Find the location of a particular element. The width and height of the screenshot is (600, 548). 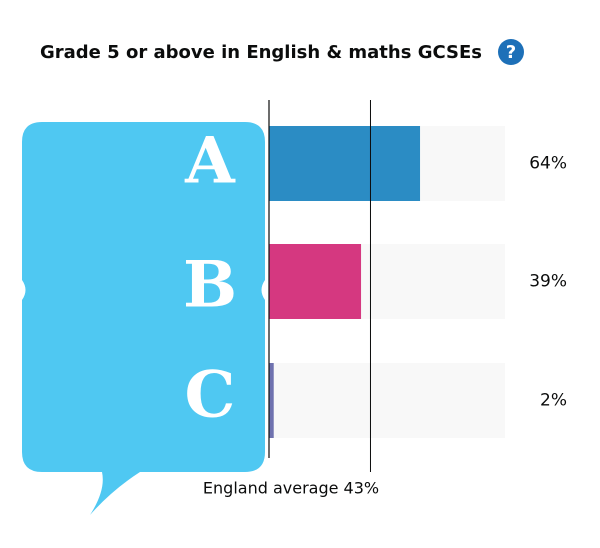

help-icon: ? is located at coordinates (511, 52).